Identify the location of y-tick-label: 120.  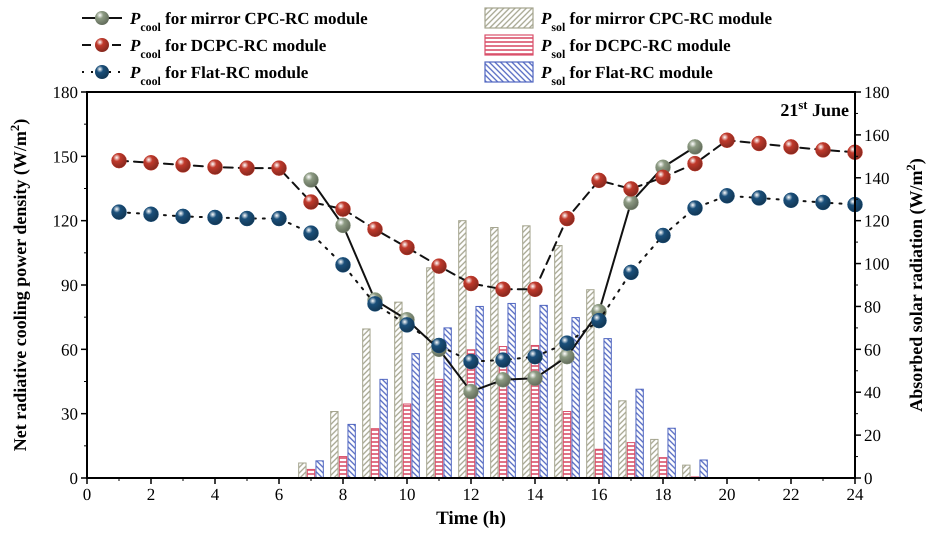
(65, 221).